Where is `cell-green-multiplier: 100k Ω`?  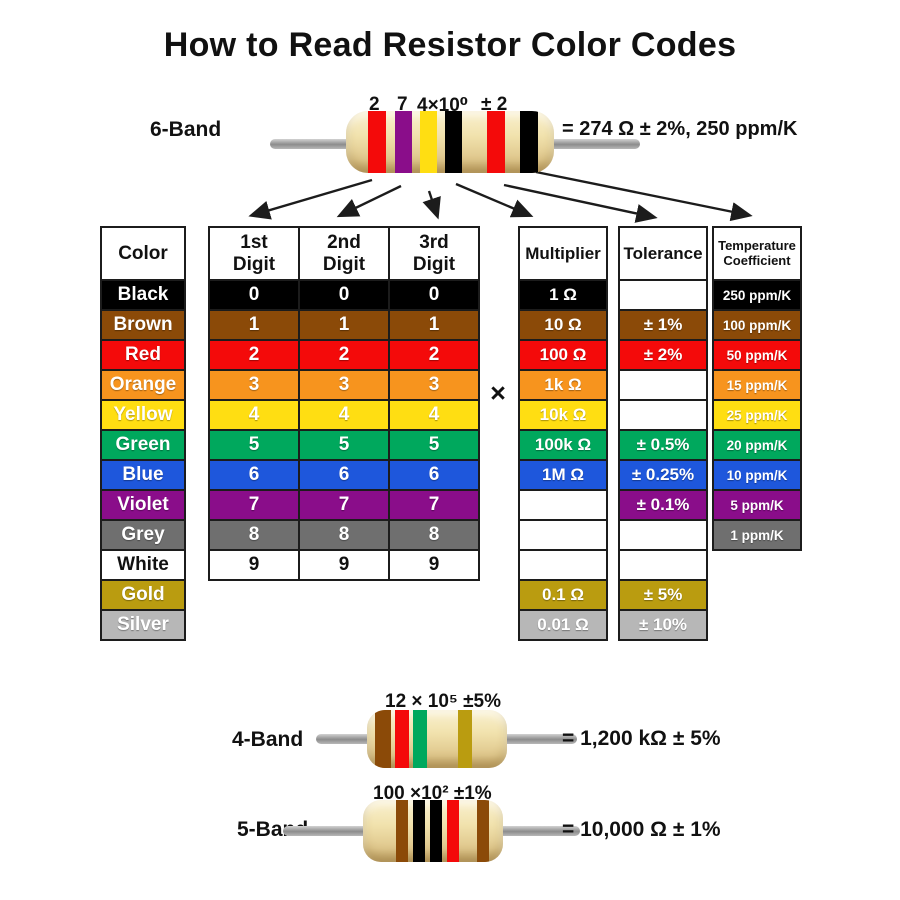
cell-green-multiplier: 100k Ω is located at coordinates (563, 445).